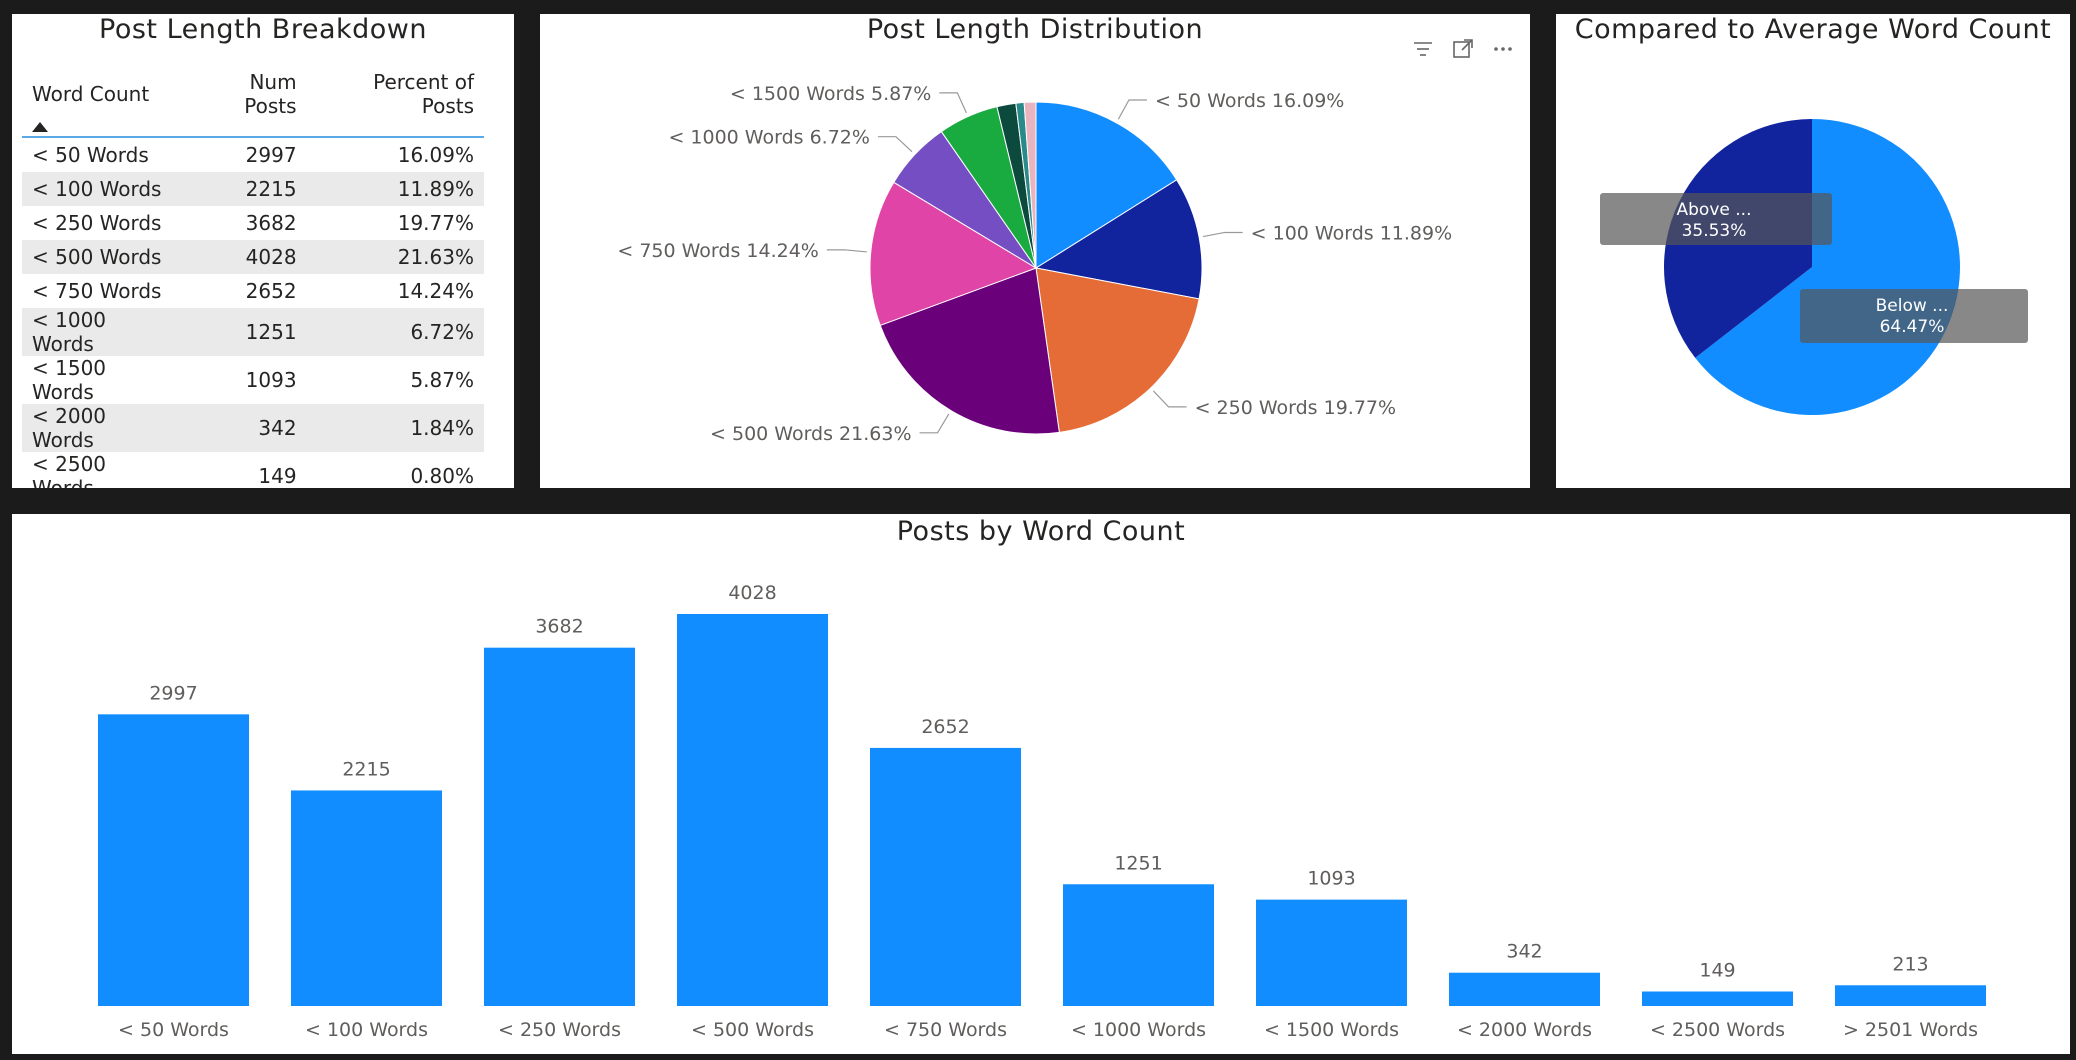 This screenshot has width=2076, height=1060. I want to click on cell-num-posts: 3682, so click(244, 223).